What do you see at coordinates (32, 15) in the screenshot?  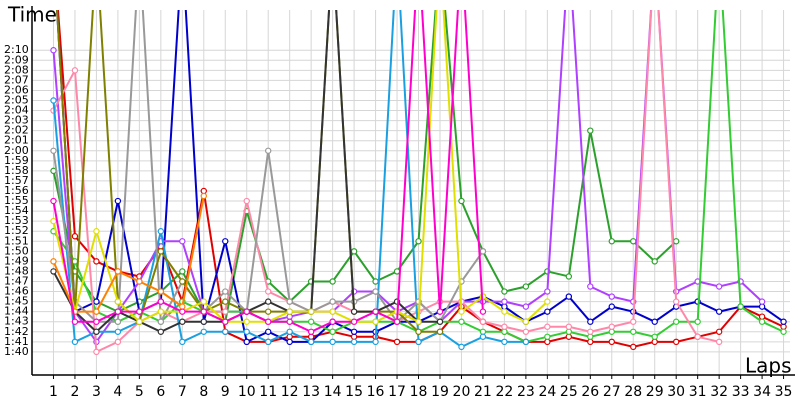 I see `y-axis-title: Time` at bounding box center [32, 15].